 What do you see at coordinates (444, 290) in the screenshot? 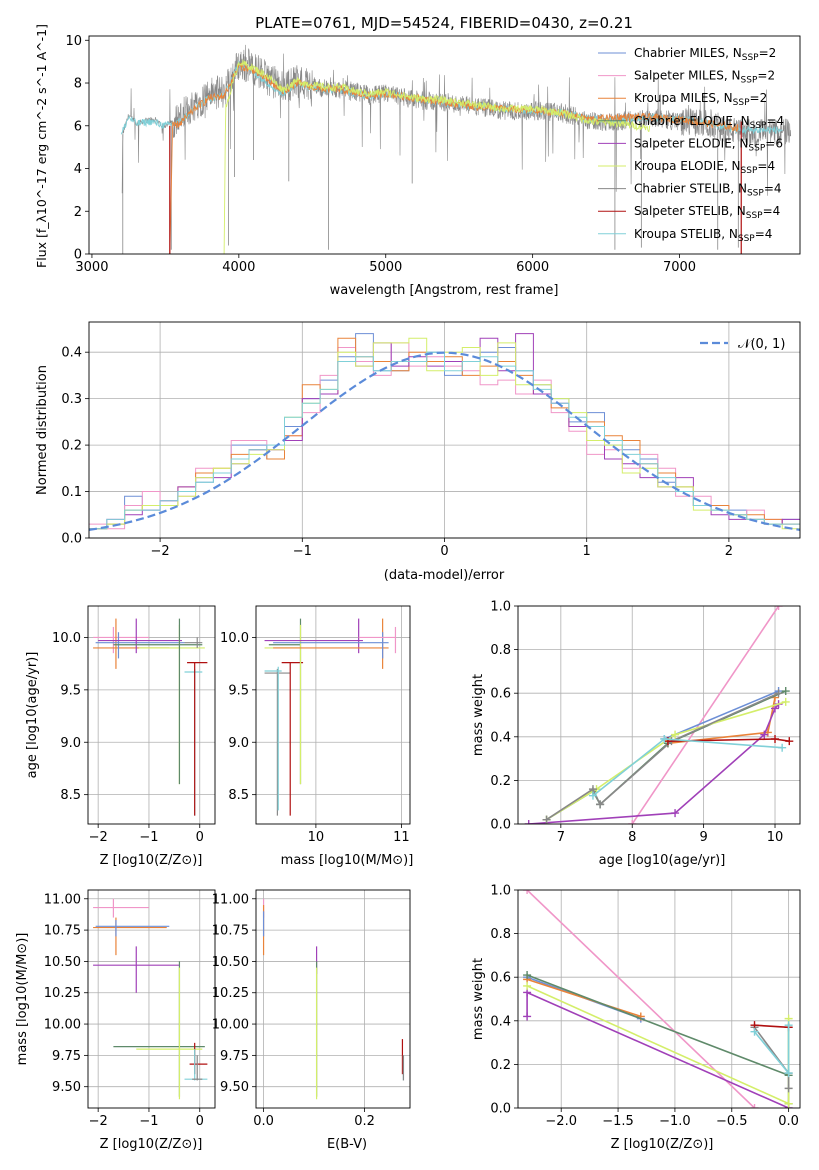
I see `spectrum-xlabel: wavelength [Angstrom, rest frame]` at bounding box center [444, 290].